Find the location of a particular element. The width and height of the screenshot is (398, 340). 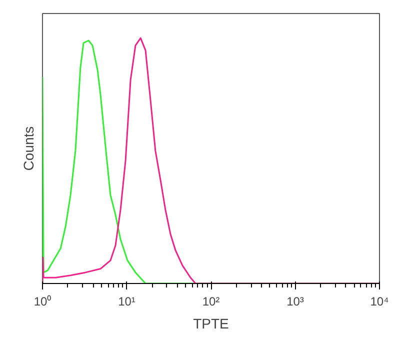

y-axis-title: Counts is located at coordinates (28, 148).